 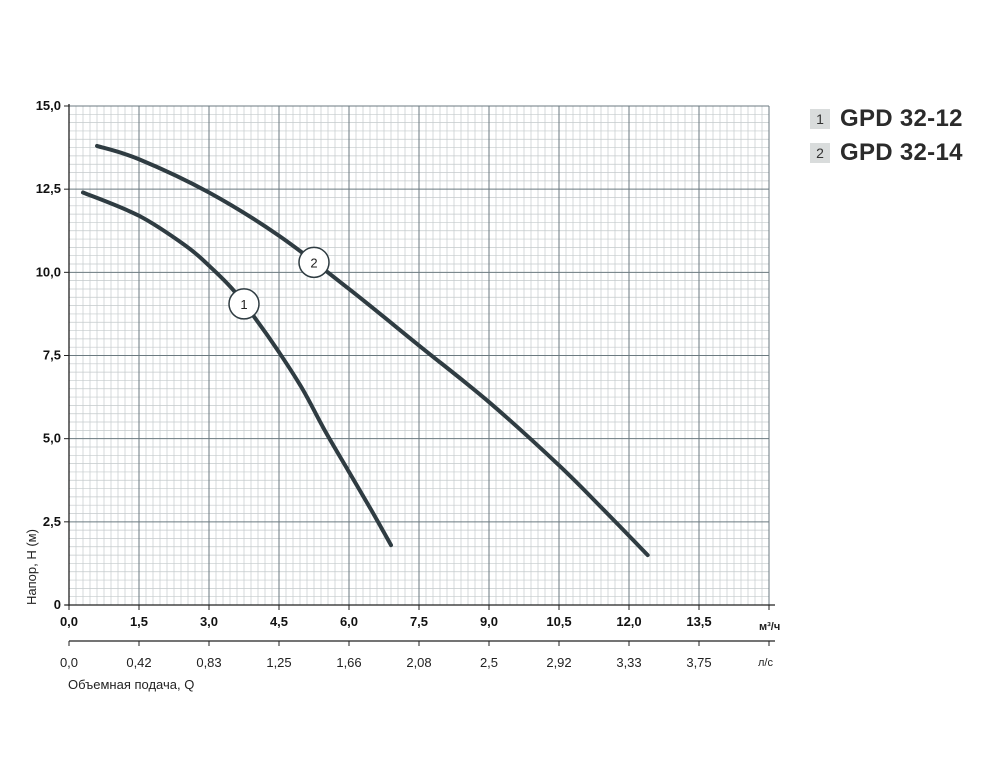 What do you see at coordinates (628, 662) in the screenshot?
I see `x2-tick-label: 3,33` at bounding box center [628, 662].